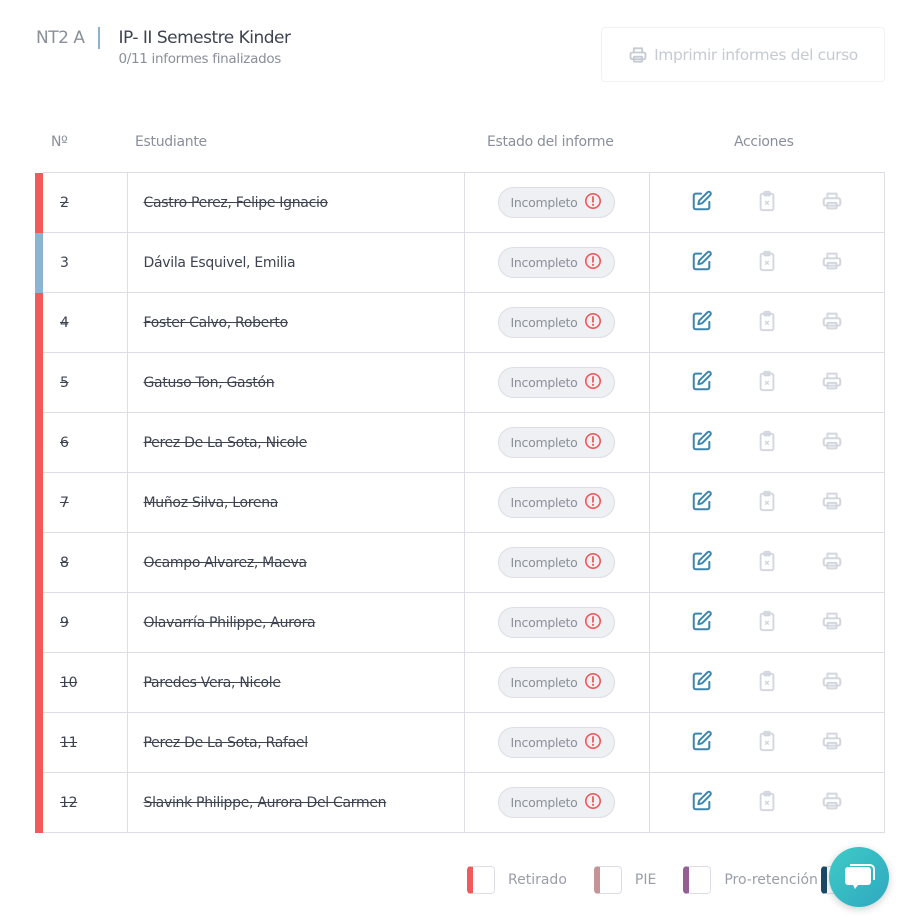 The width and height of the screenshot is (913, 920). What do you see at coordinates (85, 322) in the screenshot?
I see `student-number: 4` at bounding box center [85, 322].